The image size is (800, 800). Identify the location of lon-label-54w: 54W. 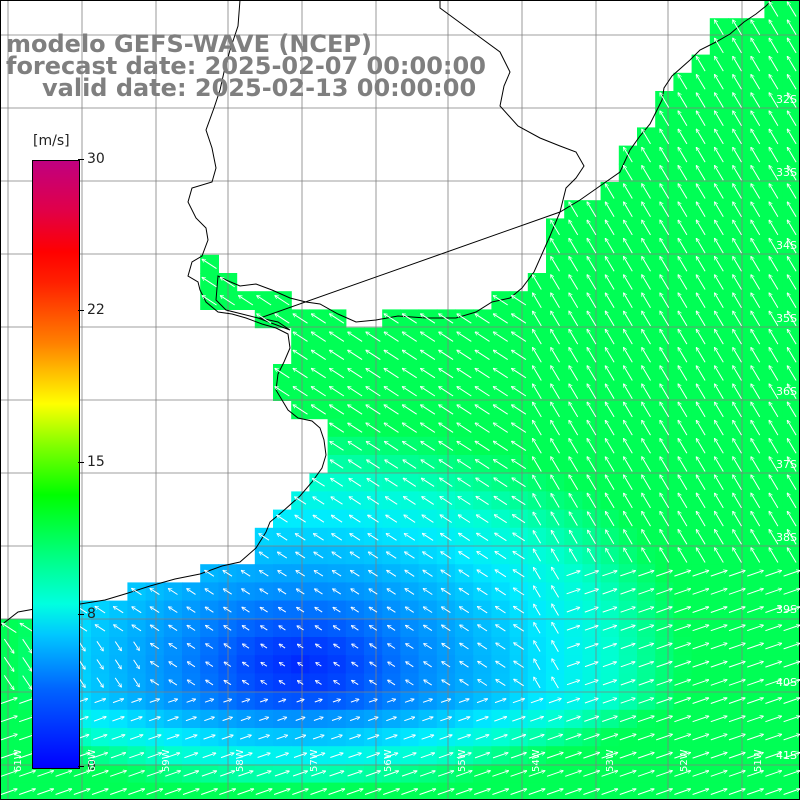
(536, 760).